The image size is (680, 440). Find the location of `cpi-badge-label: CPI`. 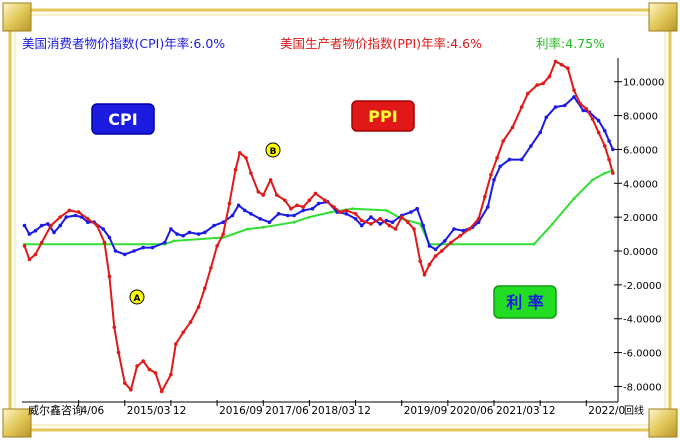

cpi-badge-label: CPI is located at coordinates (122, 119).